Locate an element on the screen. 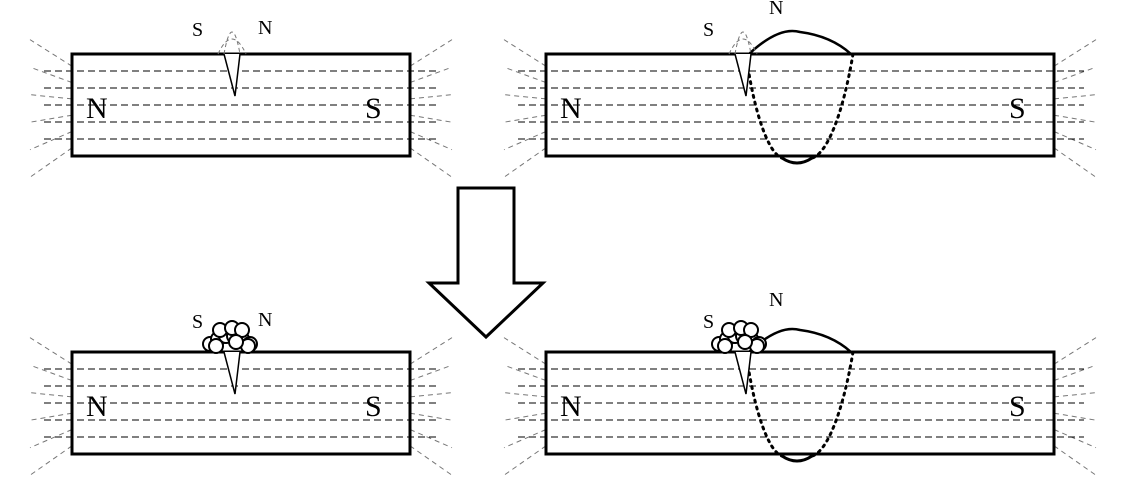 The image size is (1126, 481). panel-top-left: N S S N is located at coordinates (241, 97).